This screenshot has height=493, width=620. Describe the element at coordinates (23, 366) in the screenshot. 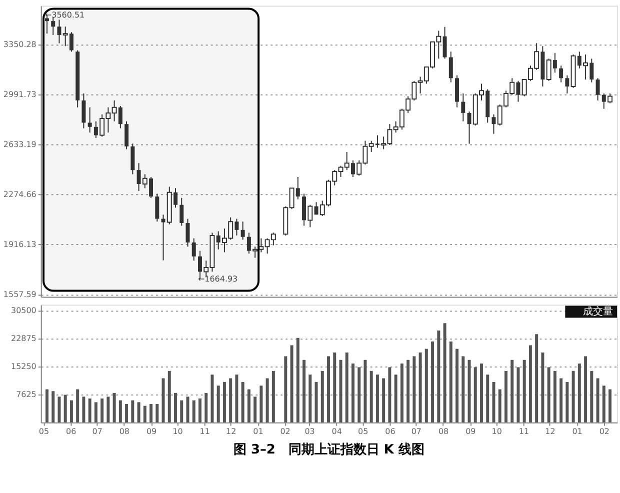

I see `y-tick-label: 15250` at that location.